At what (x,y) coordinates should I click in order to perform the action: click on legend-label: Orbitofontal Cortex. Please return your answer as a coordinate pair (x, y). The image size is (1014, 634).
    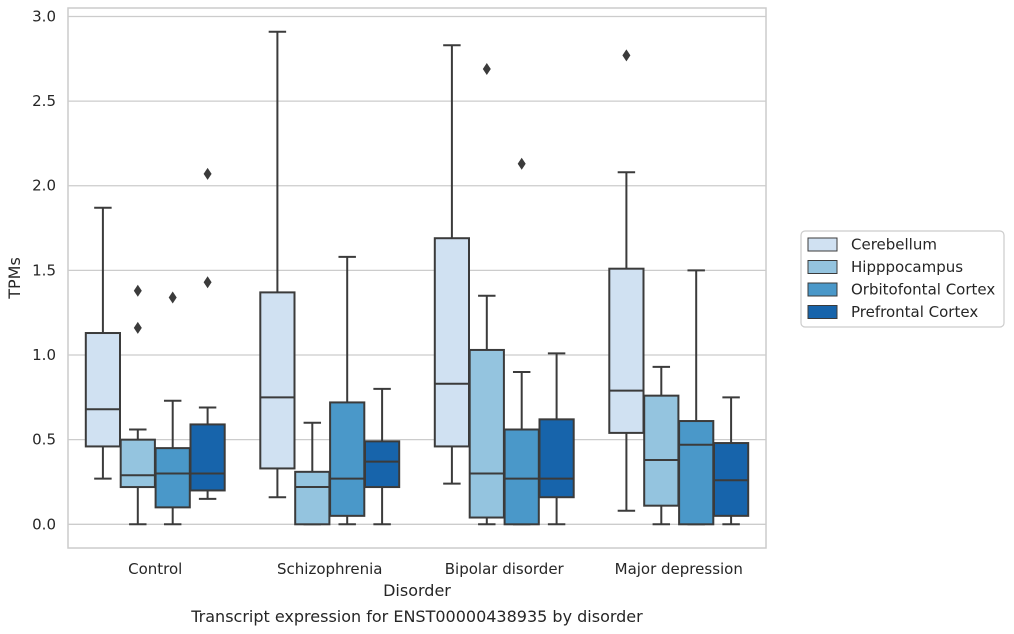
    Looking at the image, I should click on (923, 290).